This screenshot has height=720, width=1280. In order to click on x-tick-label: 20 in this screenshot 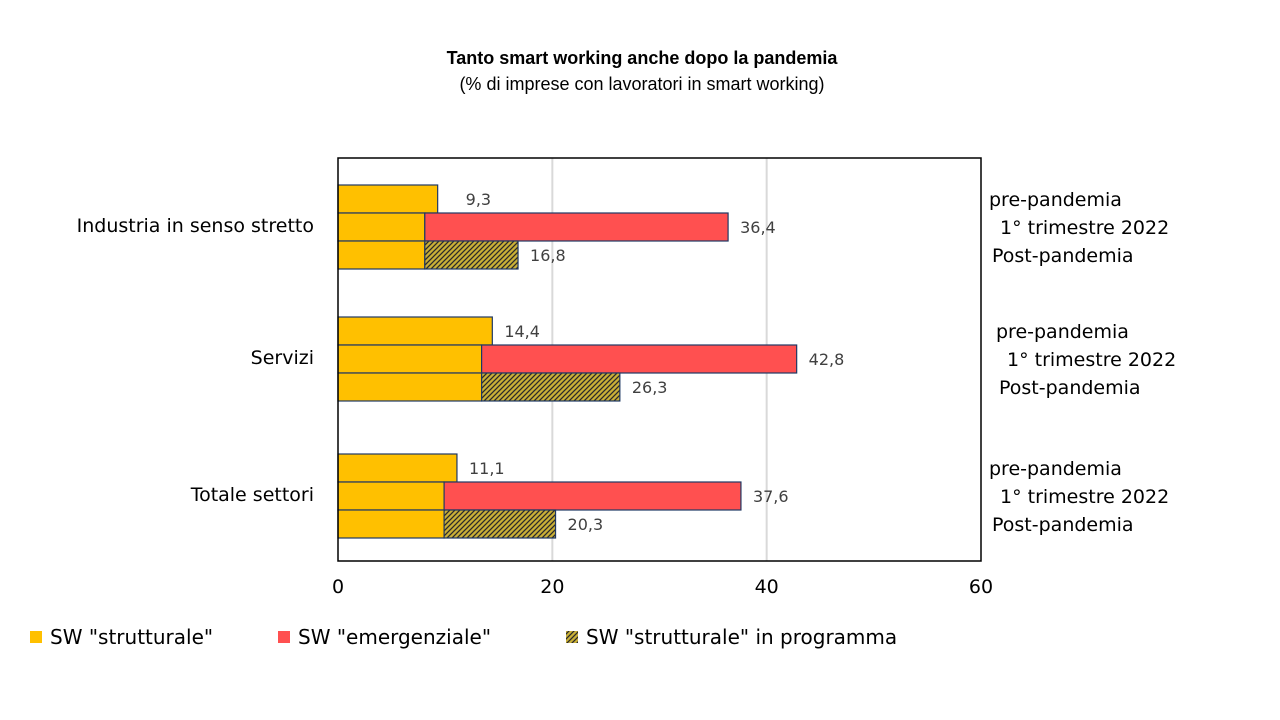, I will do `click(552, 587)`.